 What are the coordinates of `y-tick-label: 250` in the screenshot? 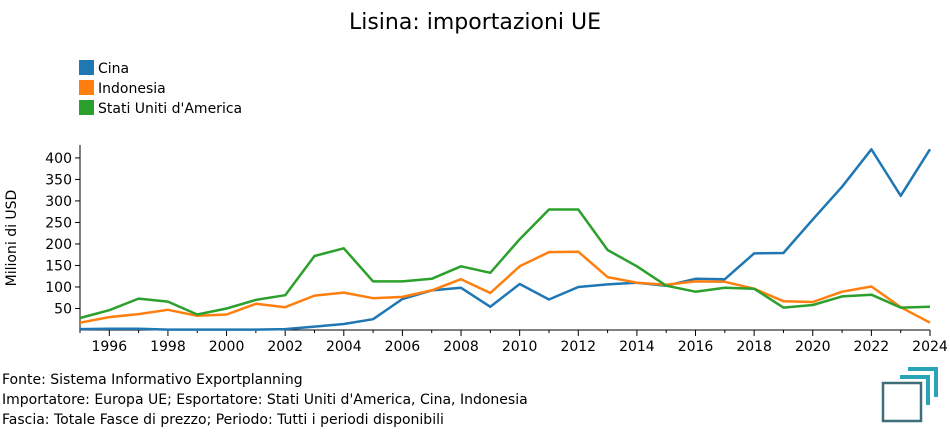 It's located at (58, 223).